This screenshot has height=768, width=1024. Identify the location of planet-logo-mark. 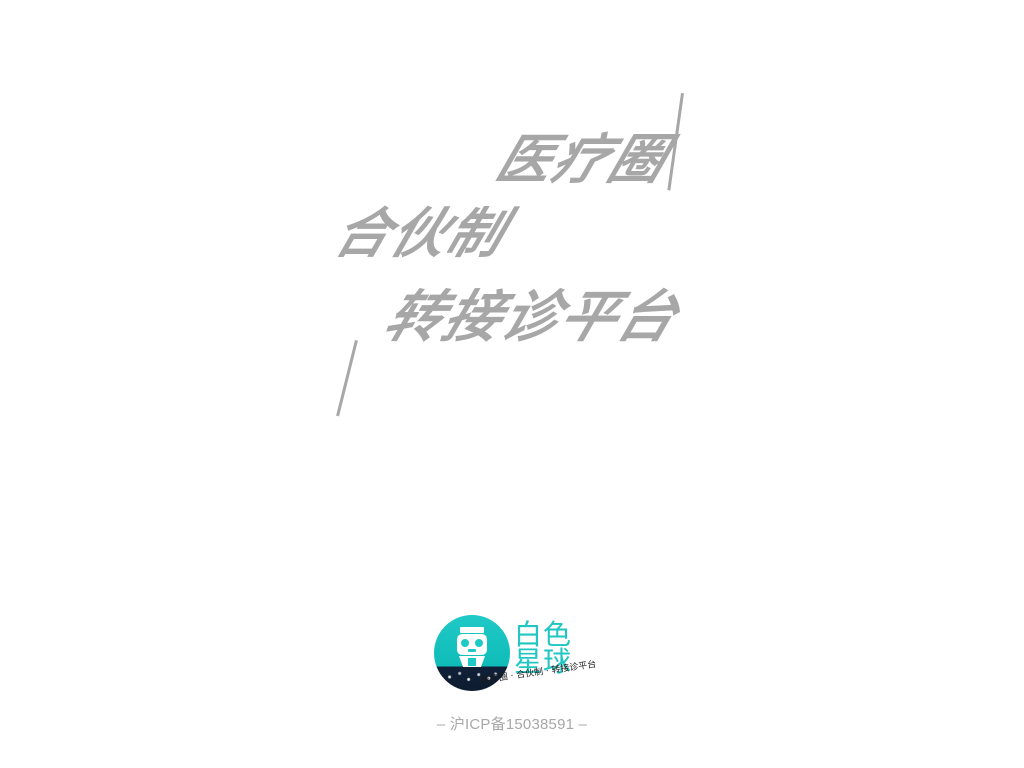
(472, 653).